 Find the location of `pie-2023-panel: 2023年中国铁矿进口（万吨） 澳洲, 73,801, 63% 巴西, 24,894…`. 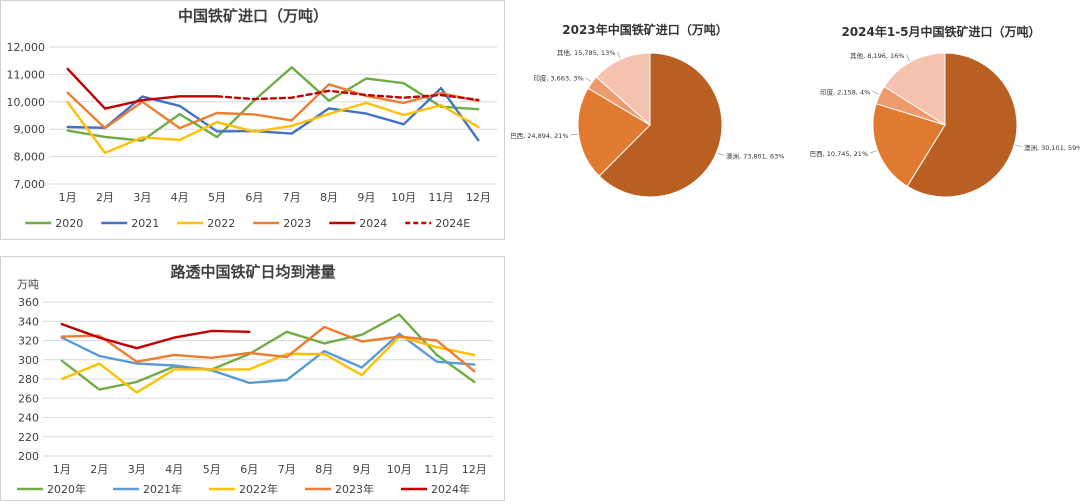

pie-2023-panel: 2023年中国铁矿进口（万吨） 澳洲, 73,801, 63% 巴西, 24,894… is located at coordinates (647, 109).